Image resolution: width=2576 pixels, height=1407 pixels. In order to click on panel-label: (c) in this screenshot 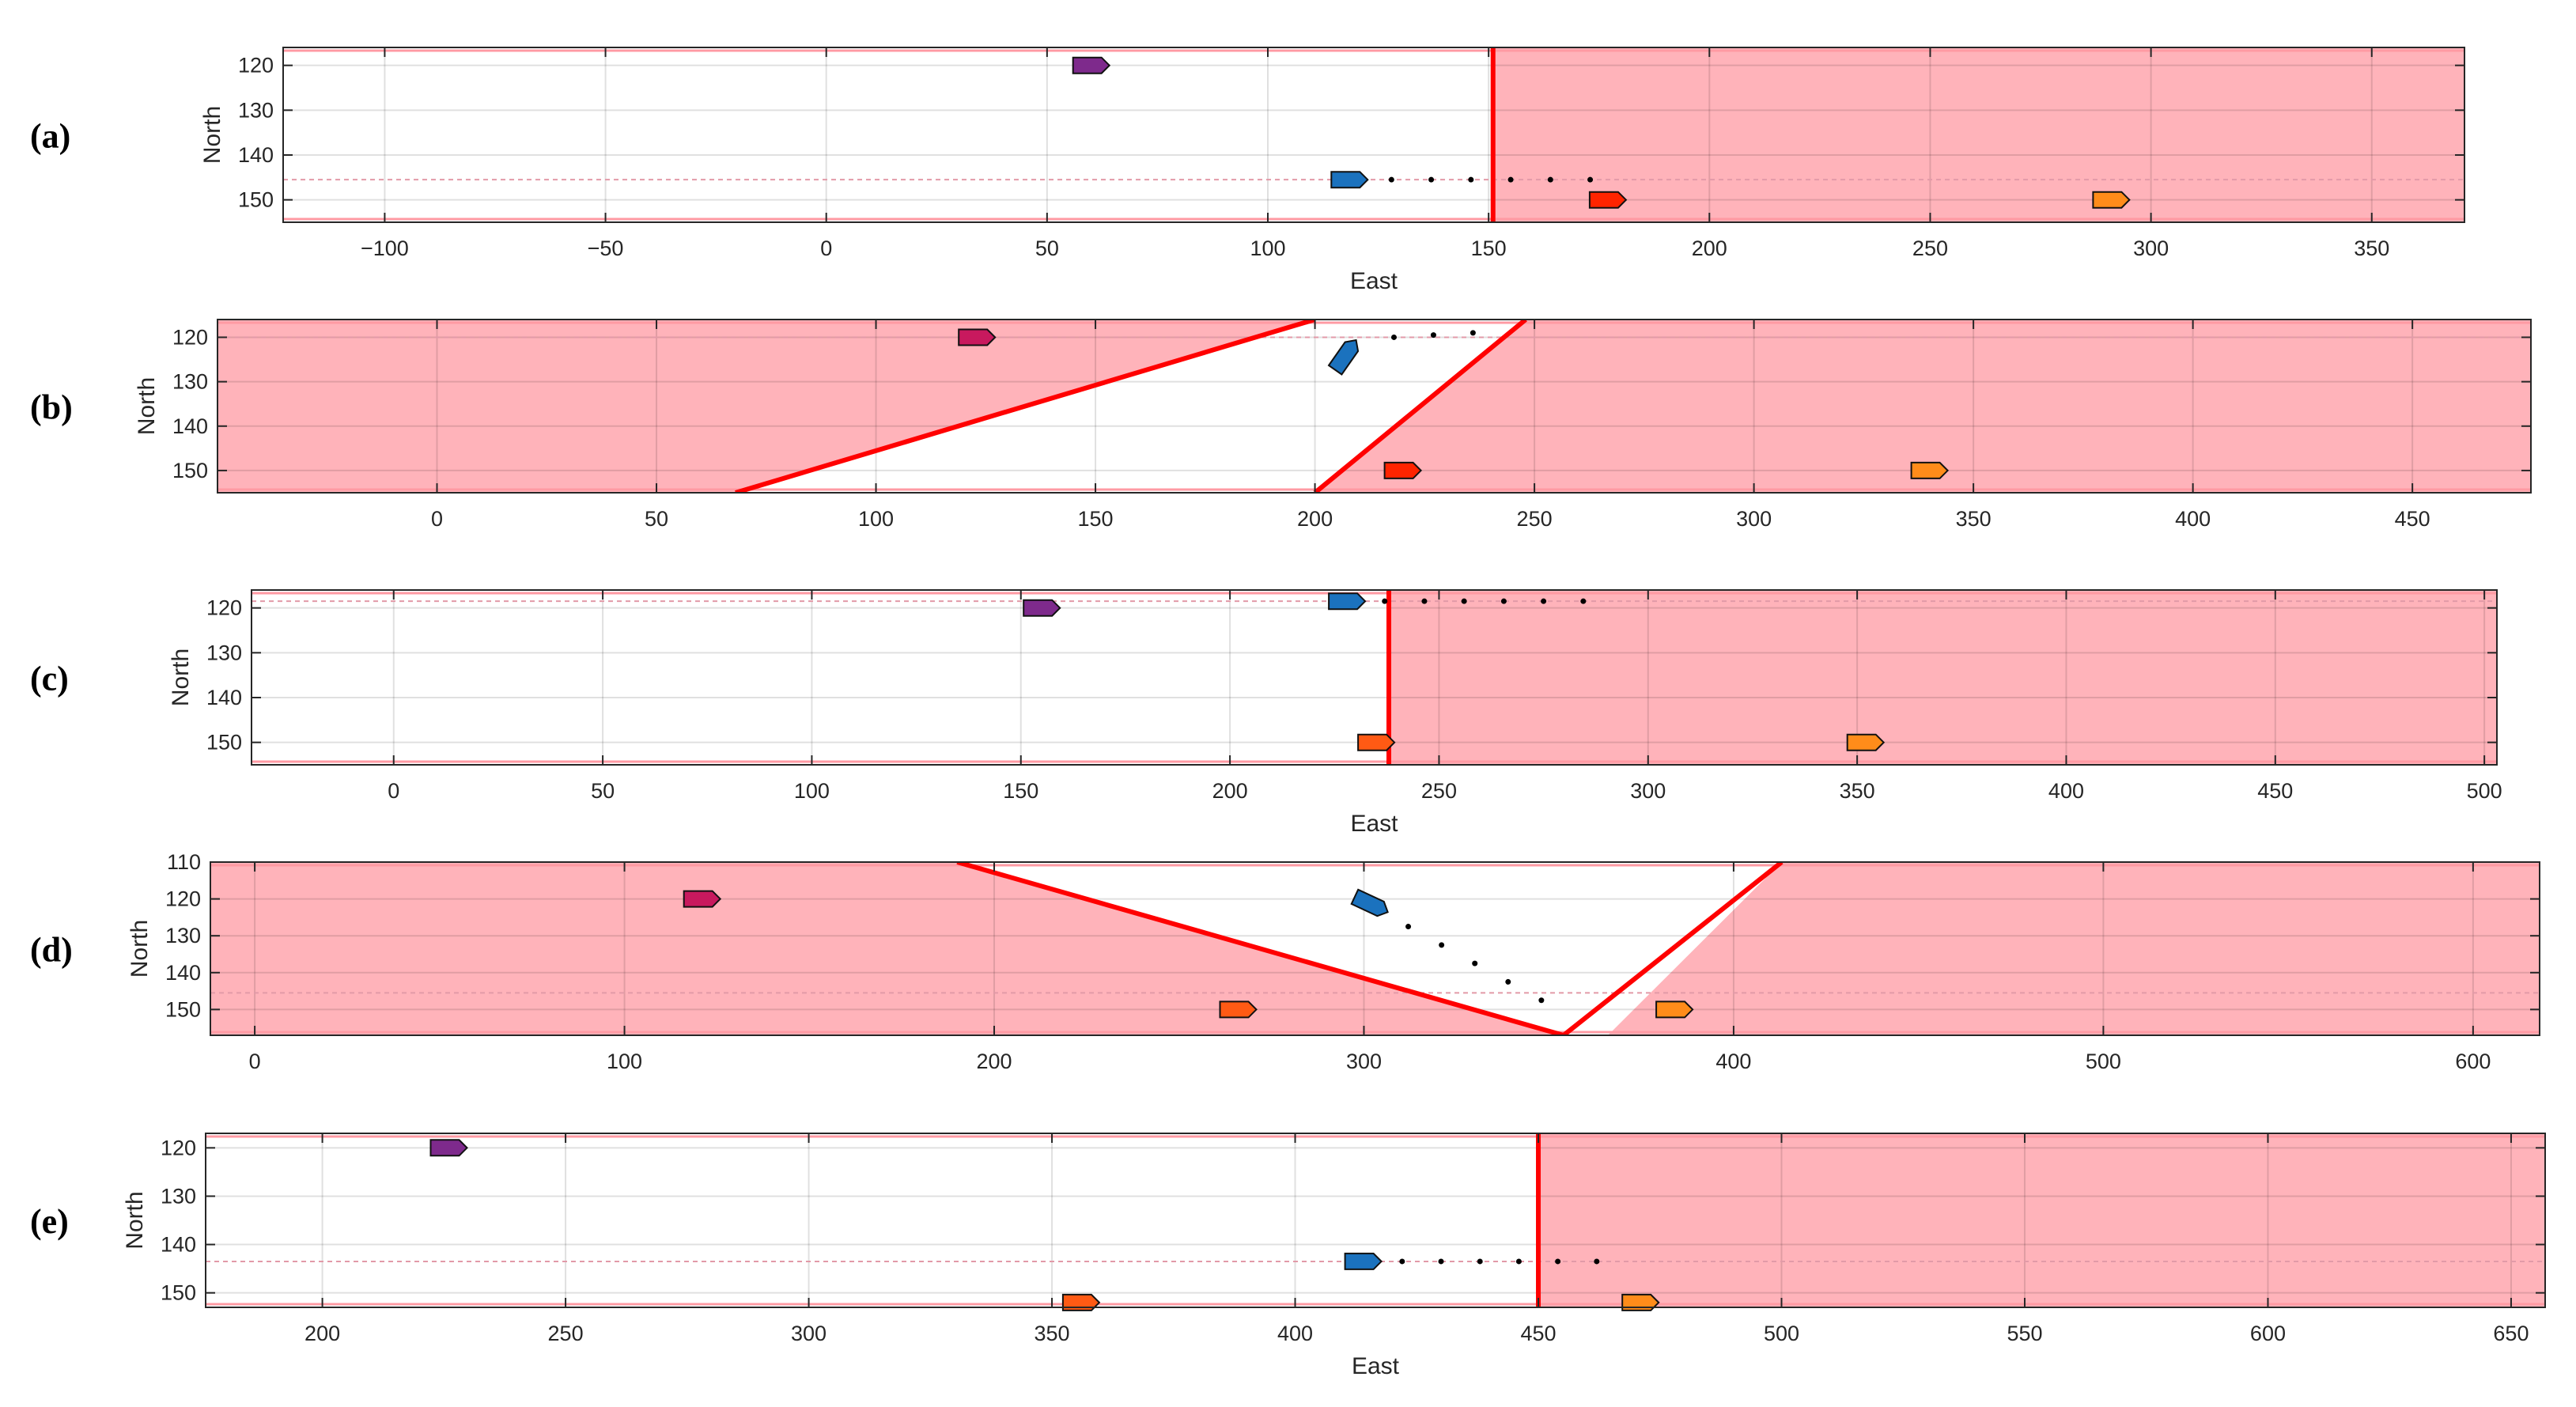, I will do `click(50, 679)`.